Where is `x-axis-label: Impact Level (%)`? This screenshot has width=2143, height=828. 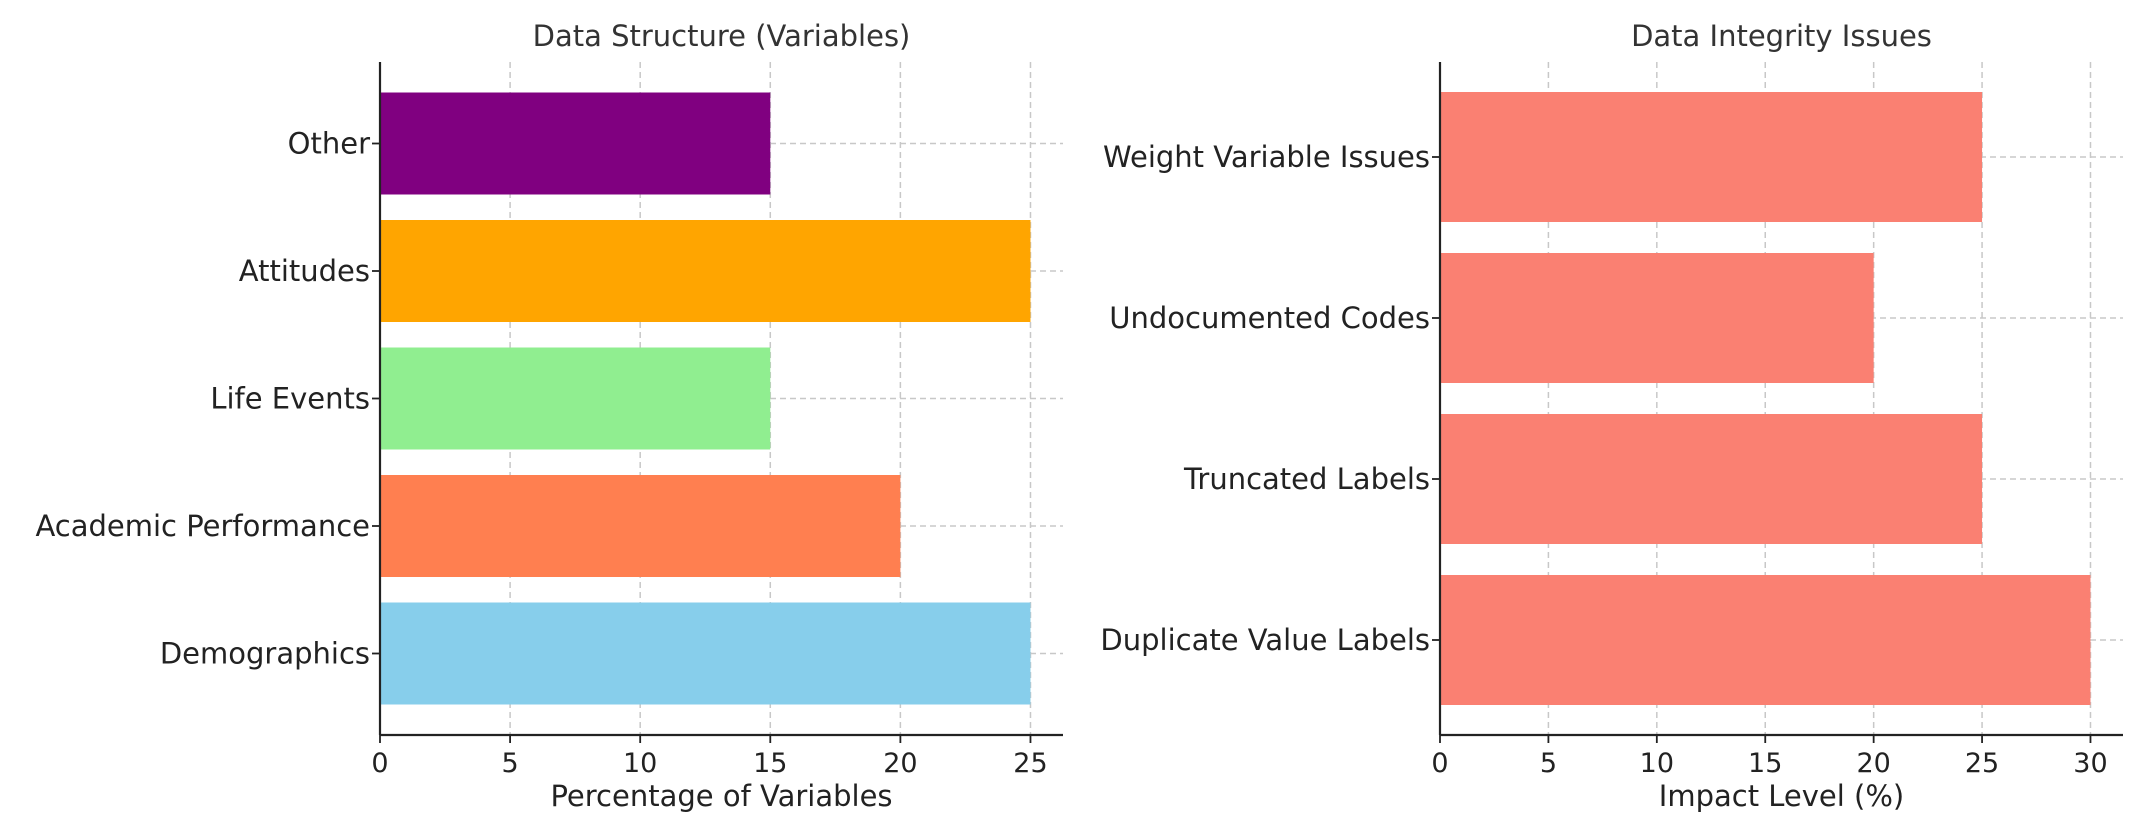
x-axis-label: Impact Level (%) is located at coordinates (1781, 796).